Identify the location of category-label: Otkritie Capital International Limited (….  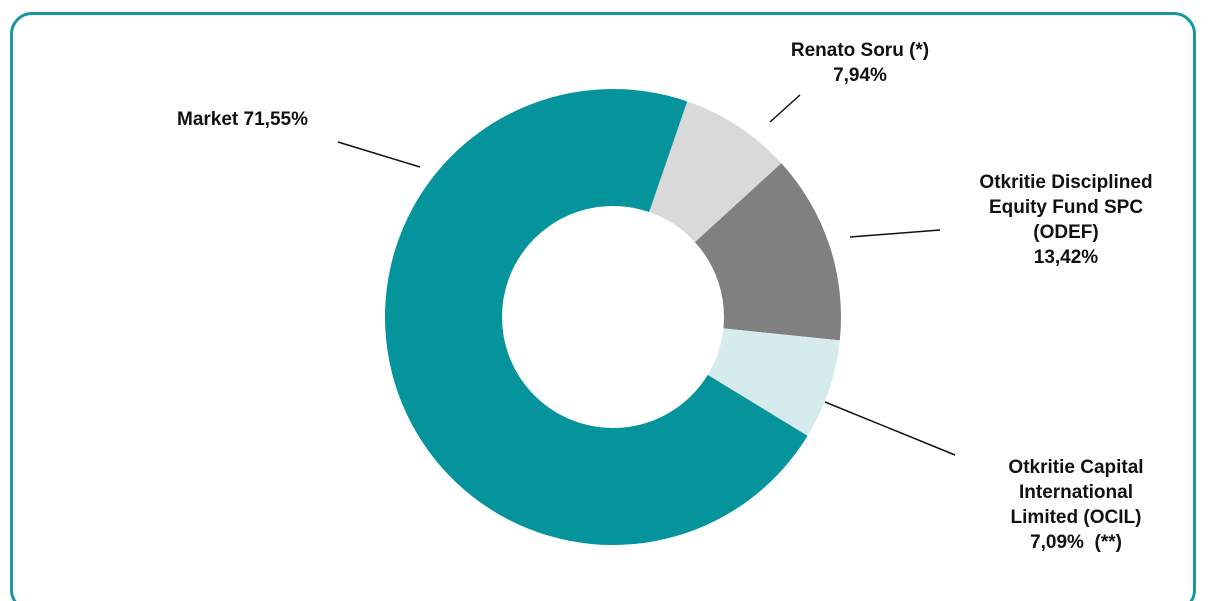
(1076, 492).